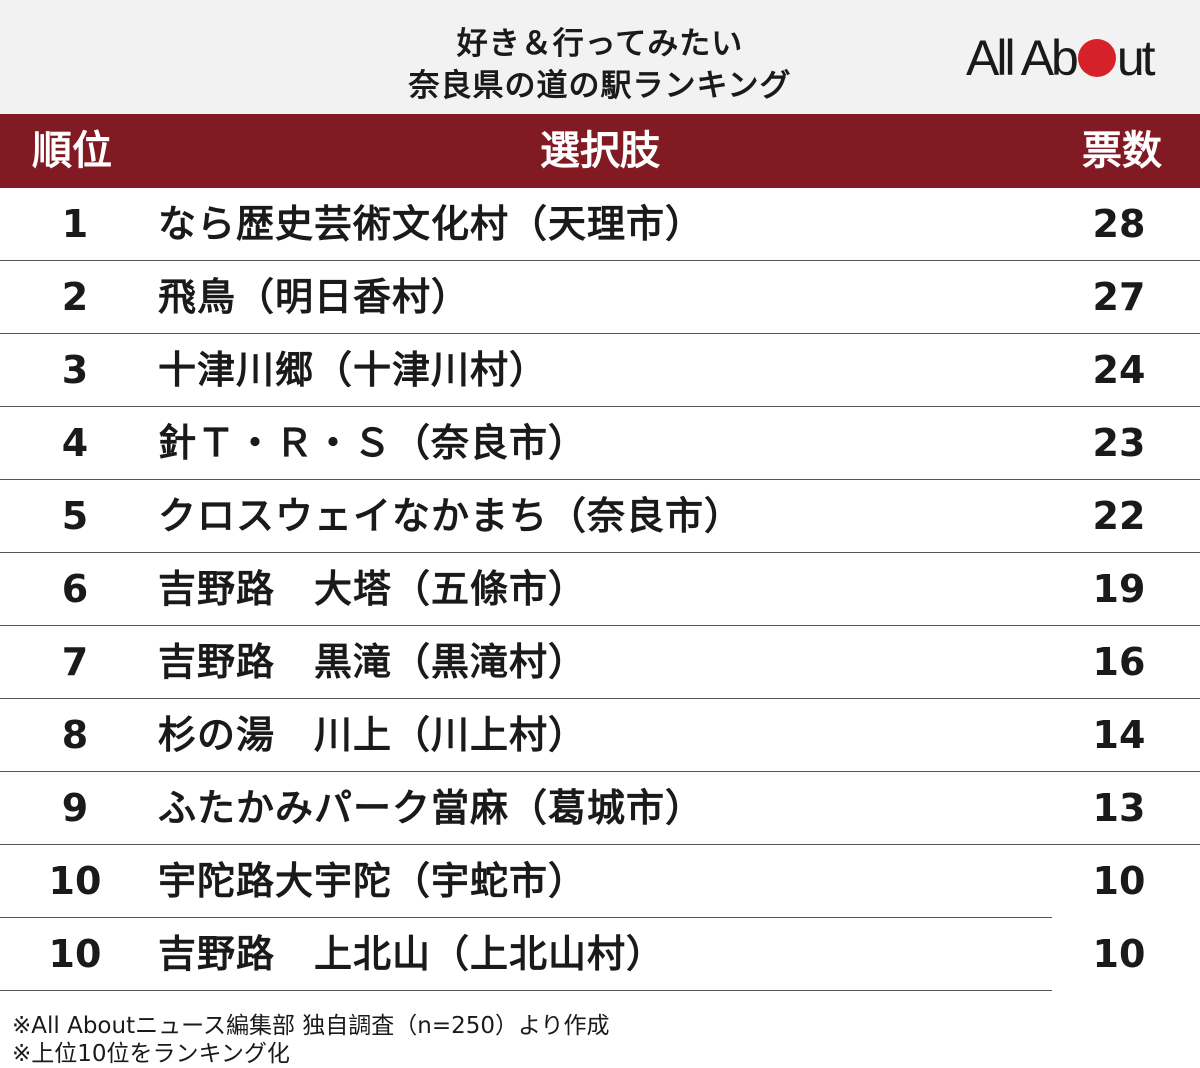 This screenshot has height=1068, width=1200. Describe the element at coordinates (600, 443) in the screenshot. I see `table-row: 4 針Ｔ・Ｒ・Ｓ（奈良市） 23` at that location.